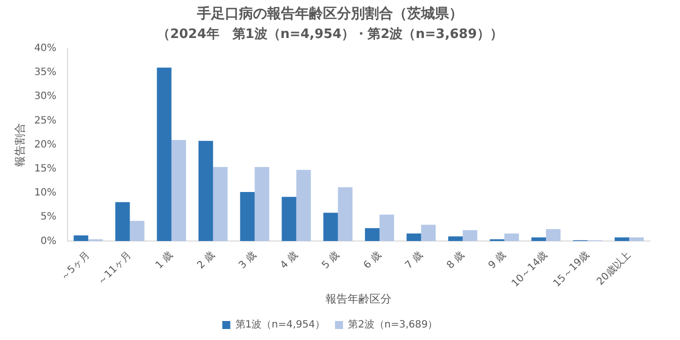 The height and width of the screenshot is (340, 680). I want to click on x-tick-label: 3 歳, so click(247, 260).